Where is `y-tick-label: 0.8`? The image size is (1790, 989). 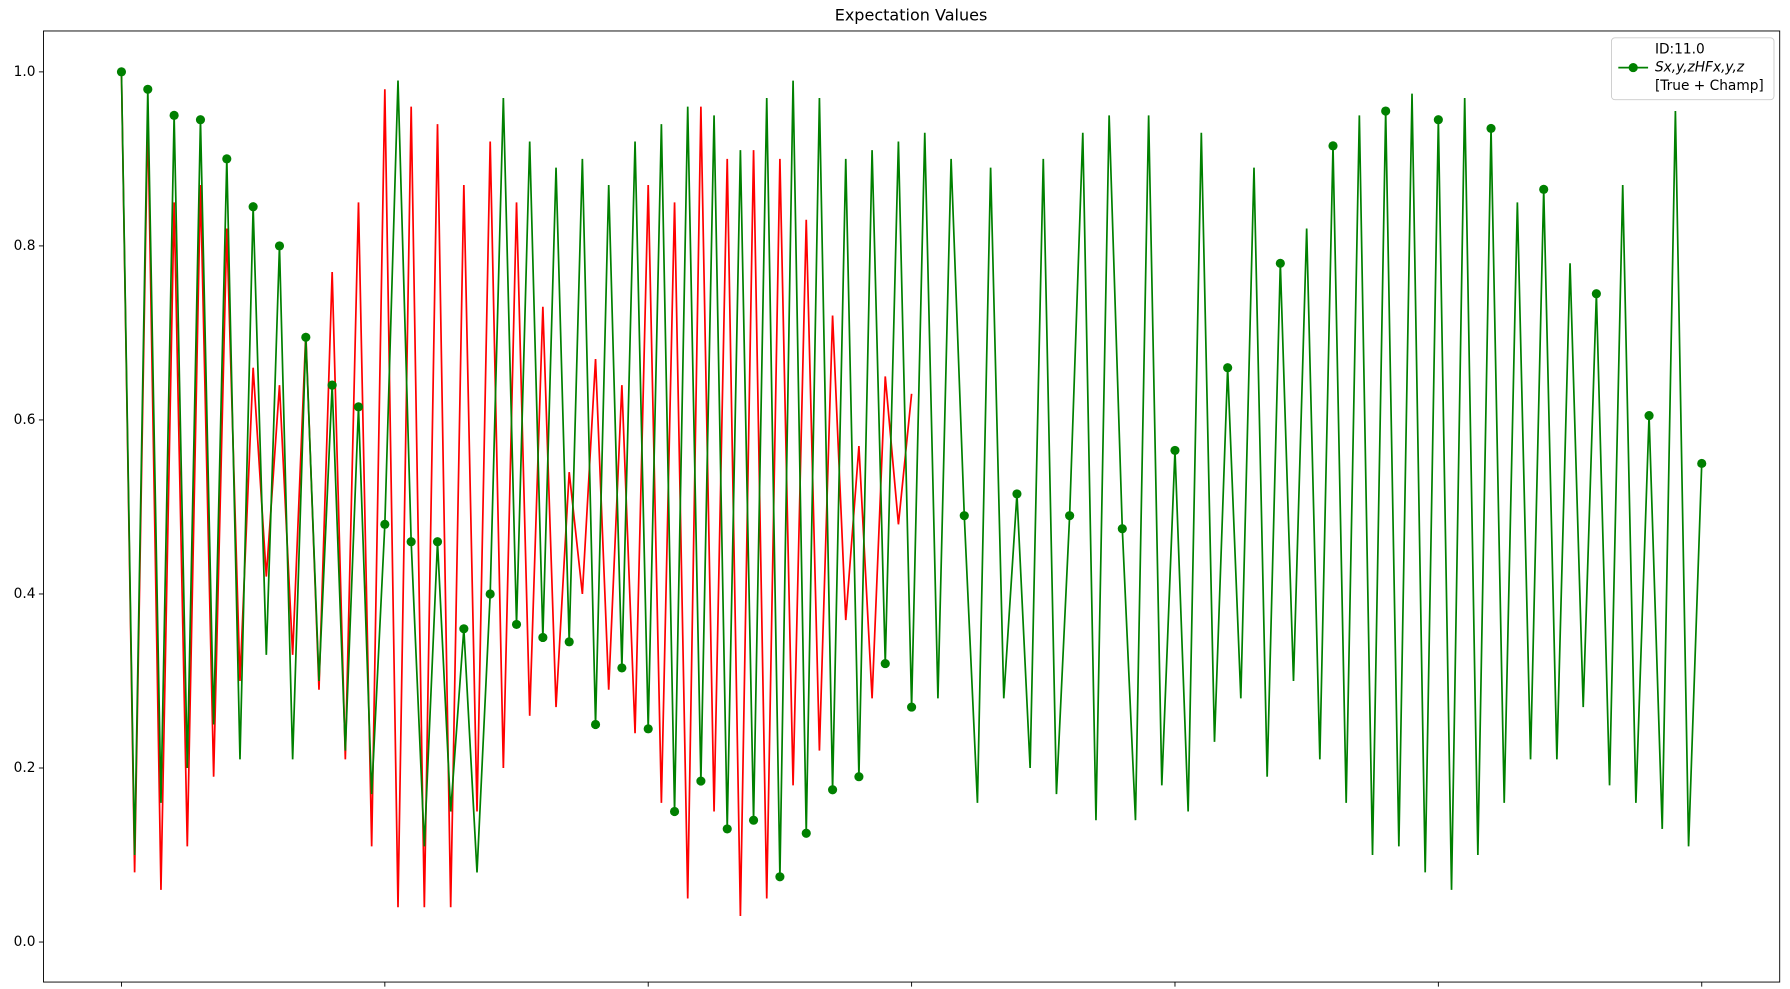 y-tick-label: 0.8 is located at coordinates (25, 246).